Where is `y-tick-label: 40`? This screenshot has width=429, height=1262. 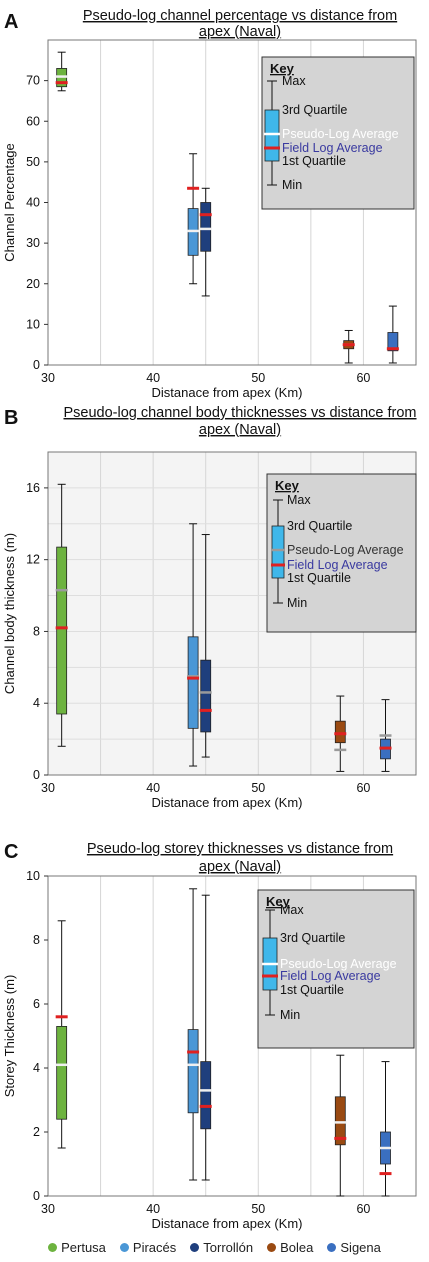
y-tick-label: 40 is located at coordinates (33, 203).